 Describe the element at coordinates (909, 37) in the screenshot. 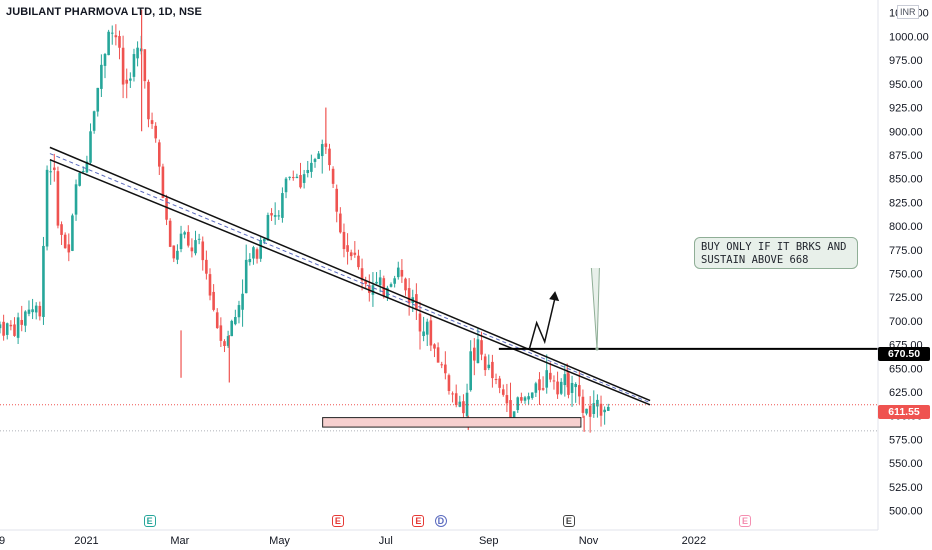

I see `y-tick-label: 1000.00` at that location.